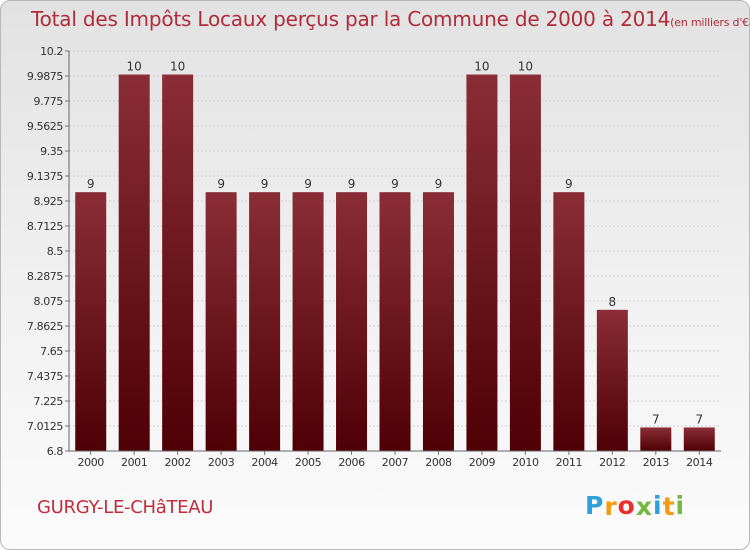 This screenshot has height=550, width=750. I want to click on x-tick-label: 2004, so click(264, 462).